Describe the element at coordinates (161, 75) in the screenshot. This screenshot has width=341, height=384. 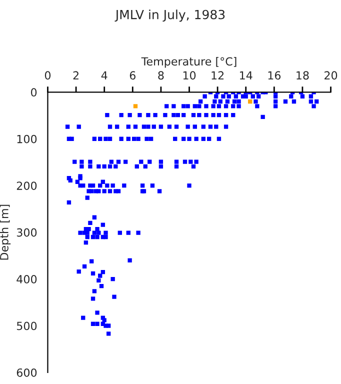
I see `x-tick-label: 8` at that location.